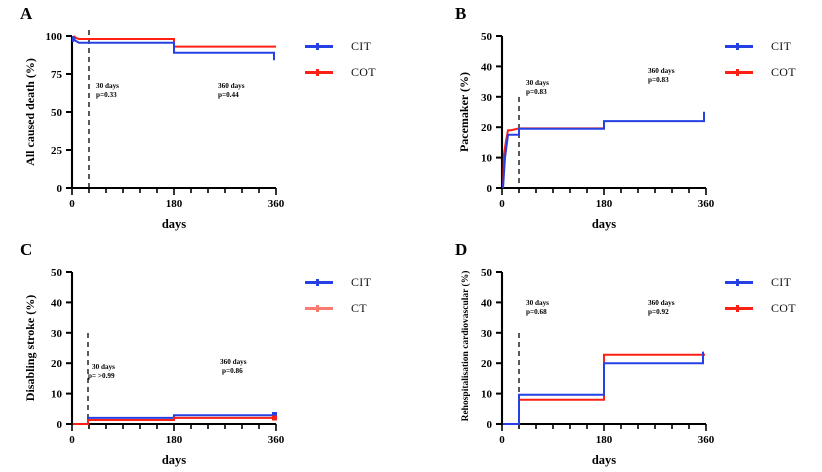 The width and height of the screenshot is (822, 472). Describe the element at coordinates (57, 364) in the screenshot. I see `panel-c-ytick-20: 20` at that location.